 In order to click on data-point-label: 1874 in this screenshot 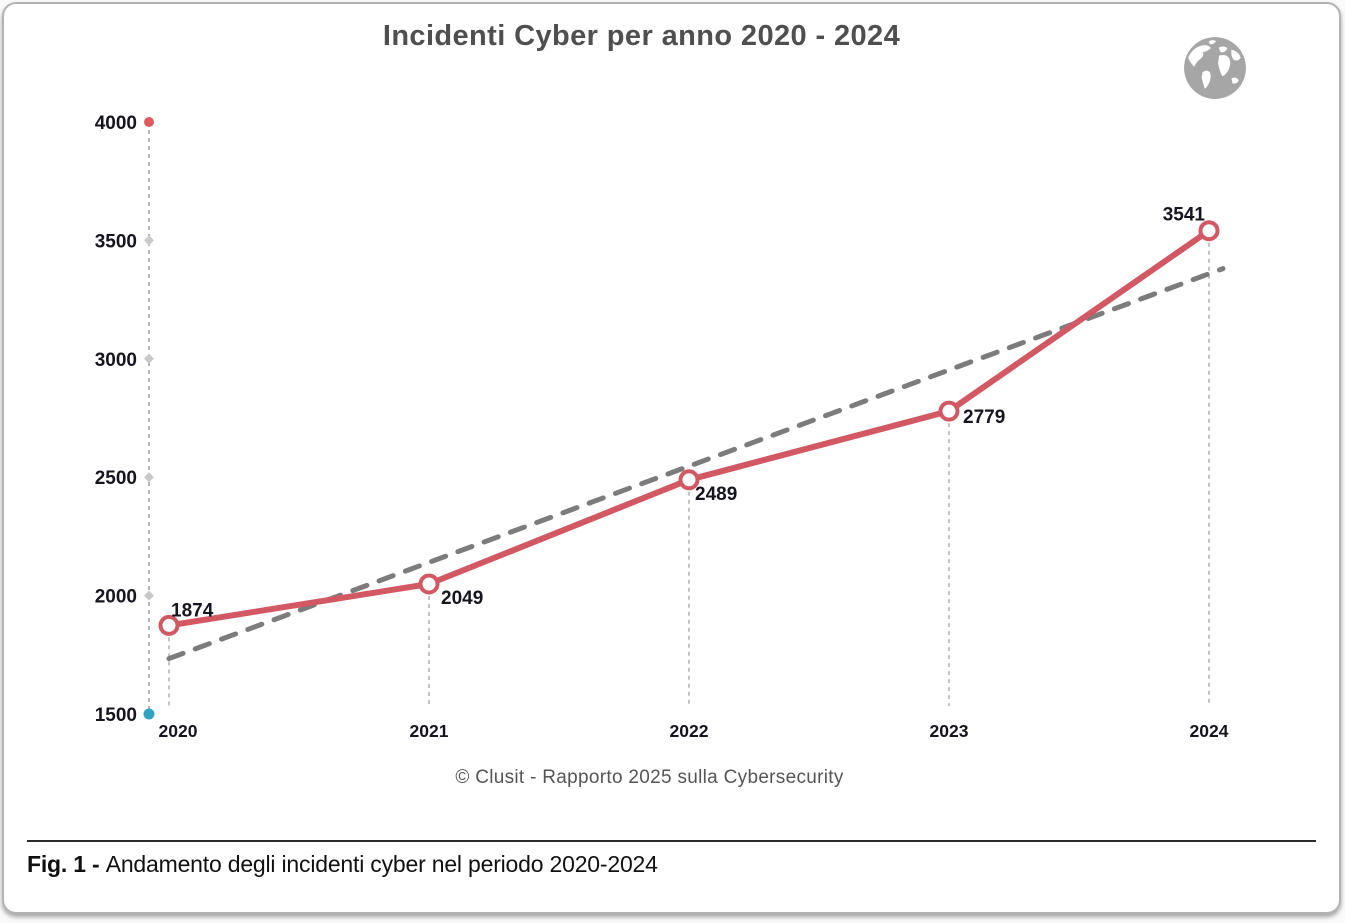, I will do `click(192, 610)`.